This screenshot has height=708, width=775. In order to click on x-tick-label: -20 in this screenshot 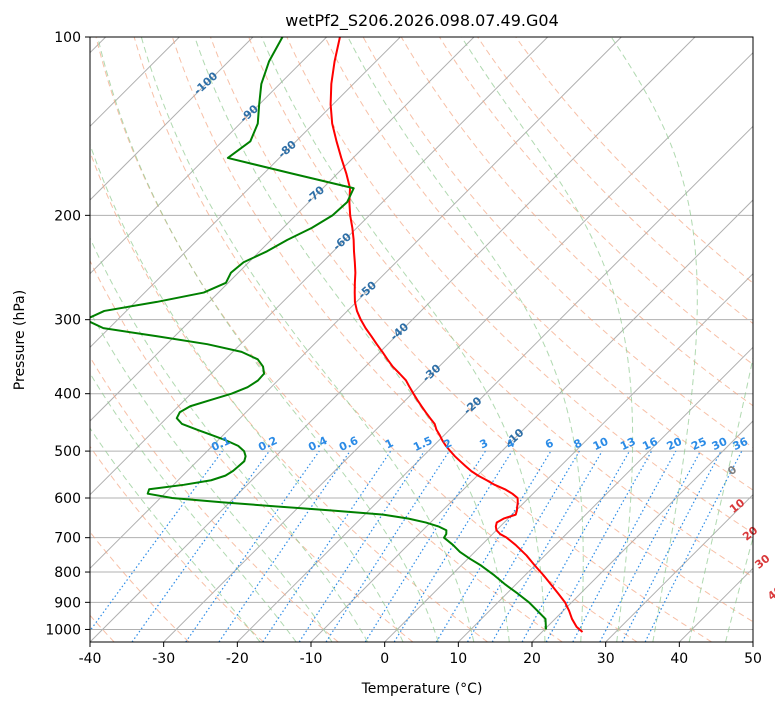, I will do `click(237, 659)`.